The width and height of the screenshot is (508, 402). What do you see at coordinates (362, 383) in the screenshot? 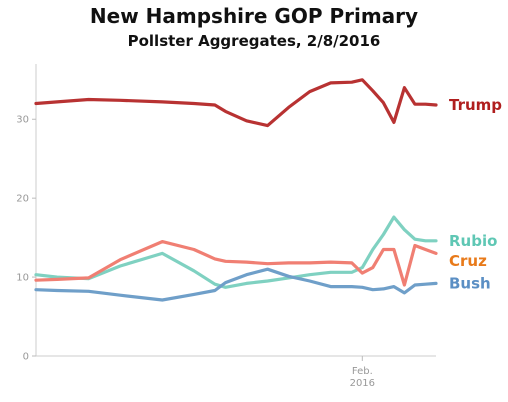
I see `x-tick-label: 2016` at bounding box center [362, 383].